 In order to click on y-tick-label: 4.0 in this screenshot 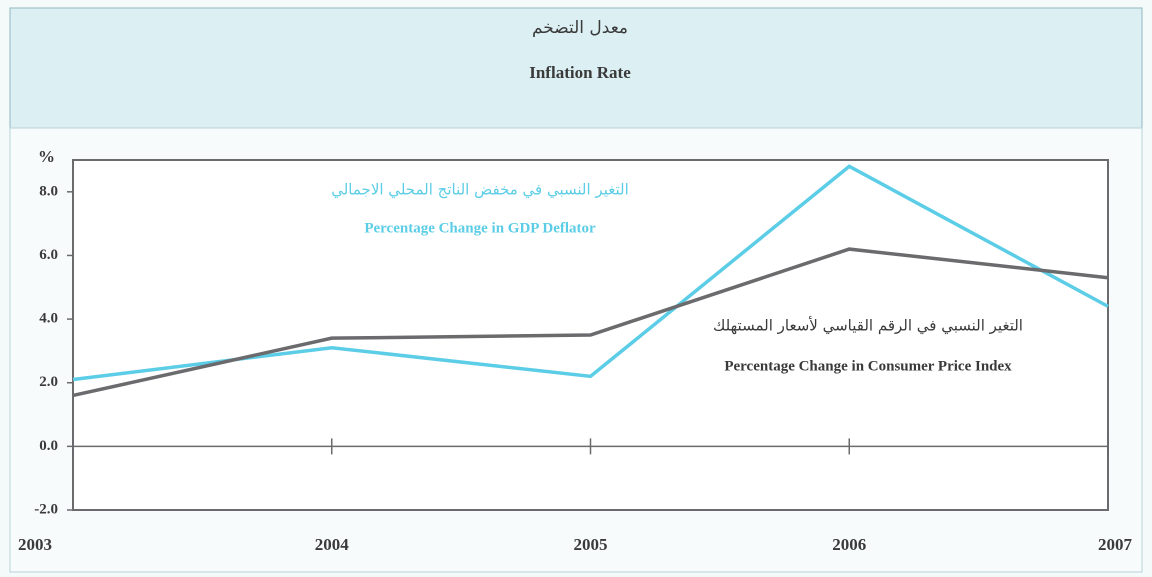, I will do `click(48, 319)`.